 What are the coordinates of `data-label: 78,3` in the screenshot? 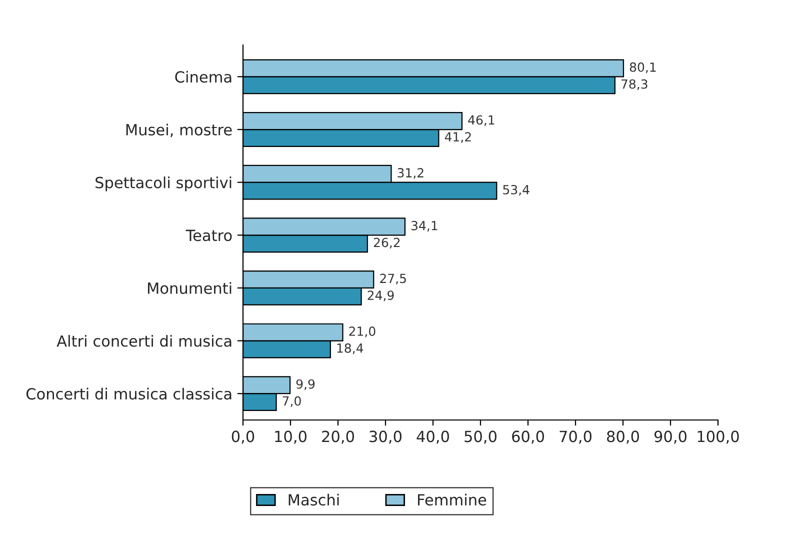 It's located at (635, 84).